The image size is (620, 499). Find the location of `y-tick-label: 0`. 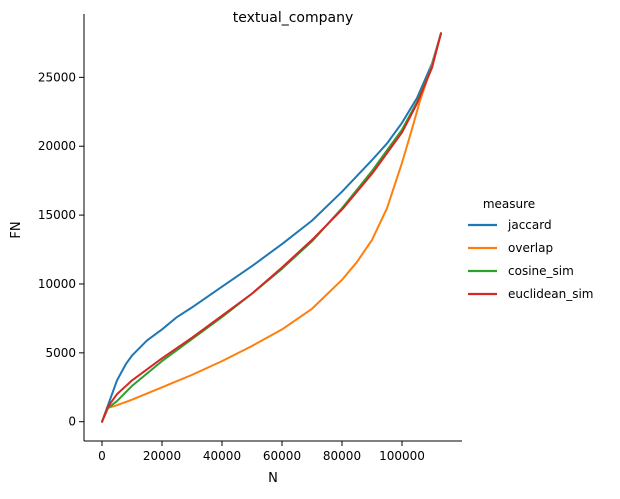

y-tick-label: 0 is located at coordinates (72, 422).